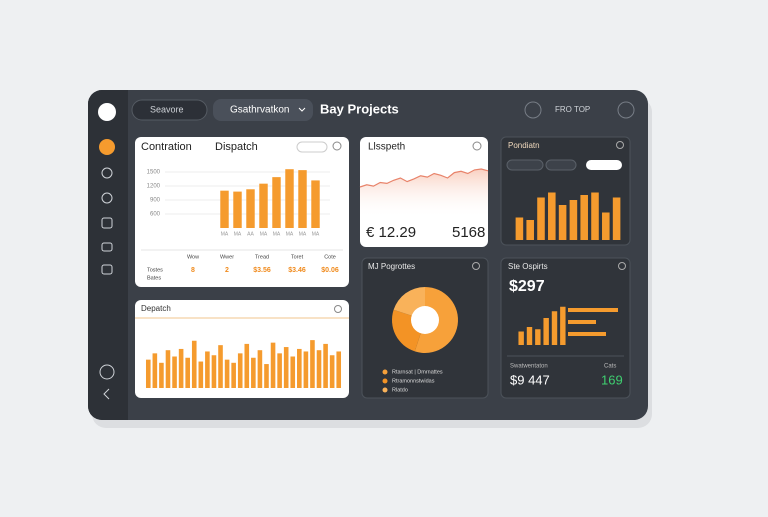 The height and width of the screenshot is (517, 768). What do you see at coordinates (155, 215) in the screenshot?
I see `y-tick-label: 600` at bounding box center [155, 215].